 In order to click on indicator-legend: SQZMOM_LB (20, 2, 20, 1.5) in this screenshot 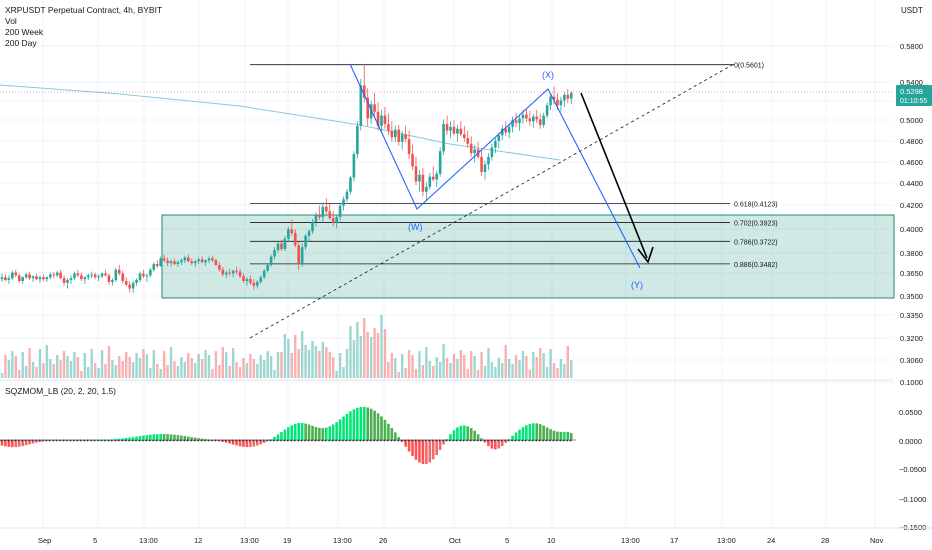, I will do `click(61, 391)`.